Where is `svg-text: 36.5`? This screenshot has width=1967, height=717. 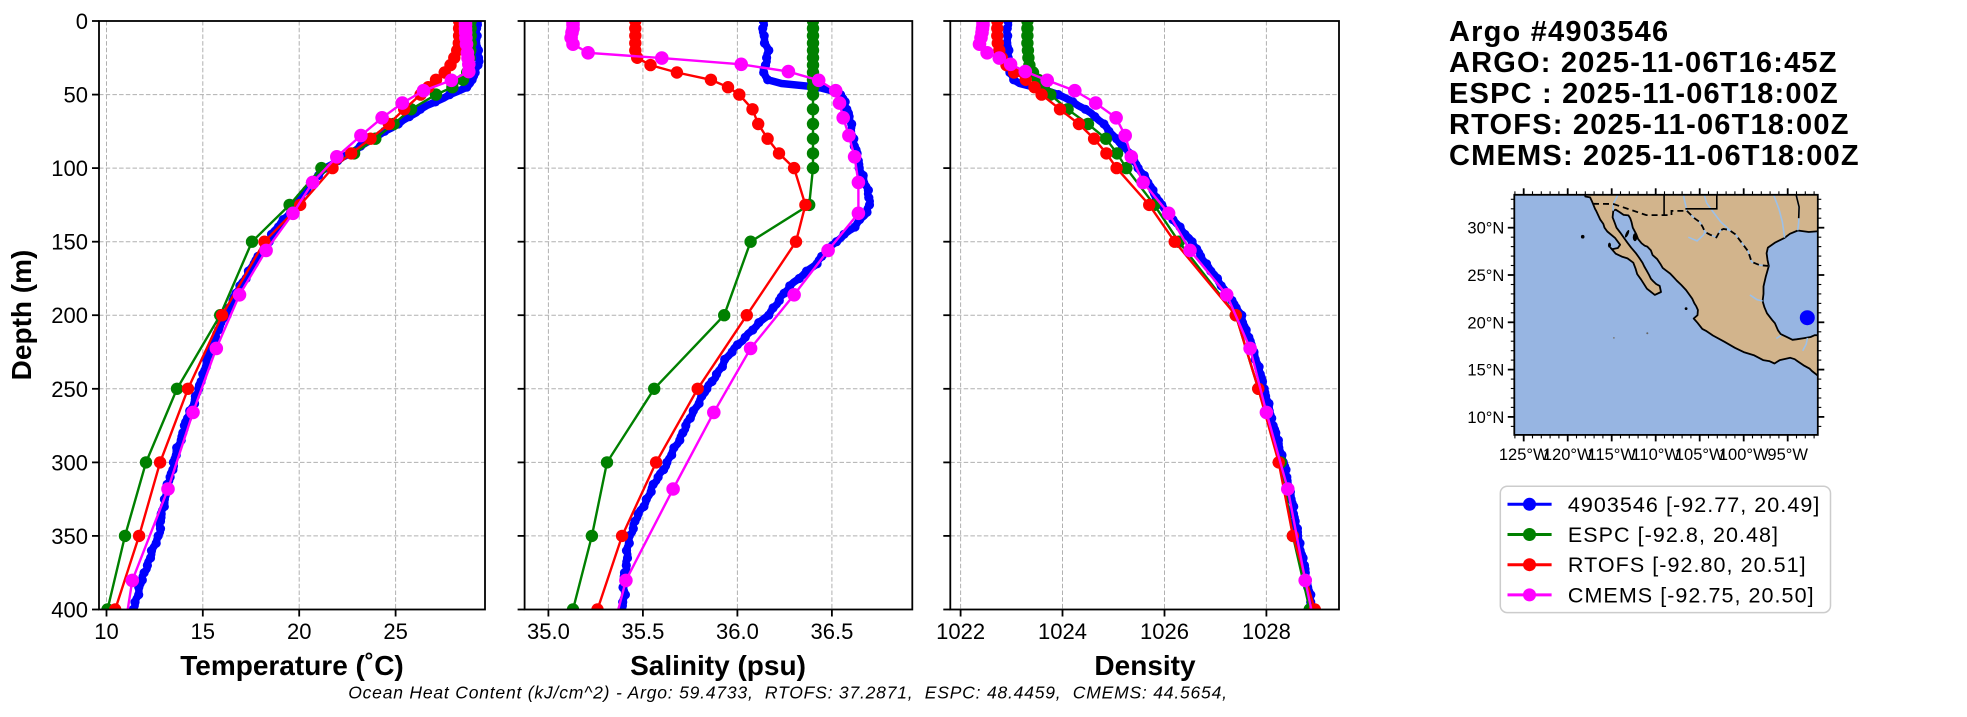
svg-text: 36.5 is located at coordinates (831, 631).